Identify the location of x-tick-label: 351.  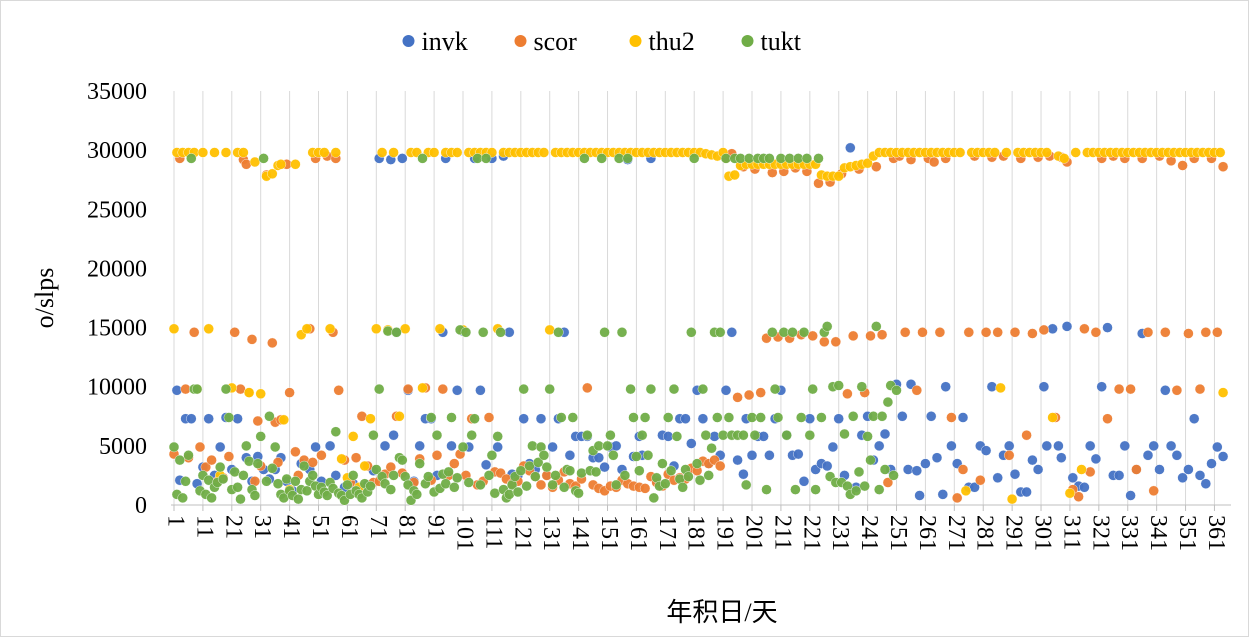
(1187, 533).